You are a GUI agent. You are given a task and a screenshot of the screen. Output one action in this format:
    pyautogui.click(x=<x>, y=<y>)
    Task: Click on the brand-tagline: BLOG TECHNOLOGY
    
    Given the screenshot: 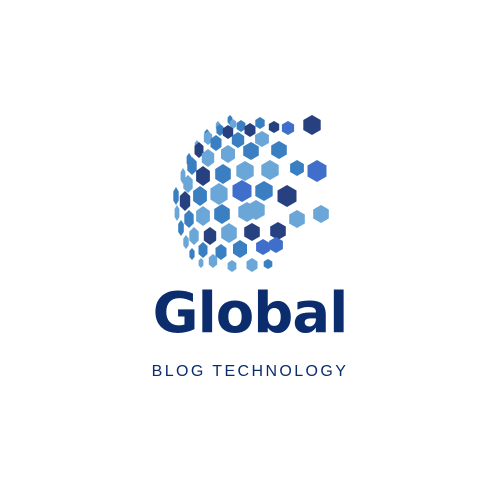 What is the action you would take?
    pyautogui.click(x=250, y=371)
    